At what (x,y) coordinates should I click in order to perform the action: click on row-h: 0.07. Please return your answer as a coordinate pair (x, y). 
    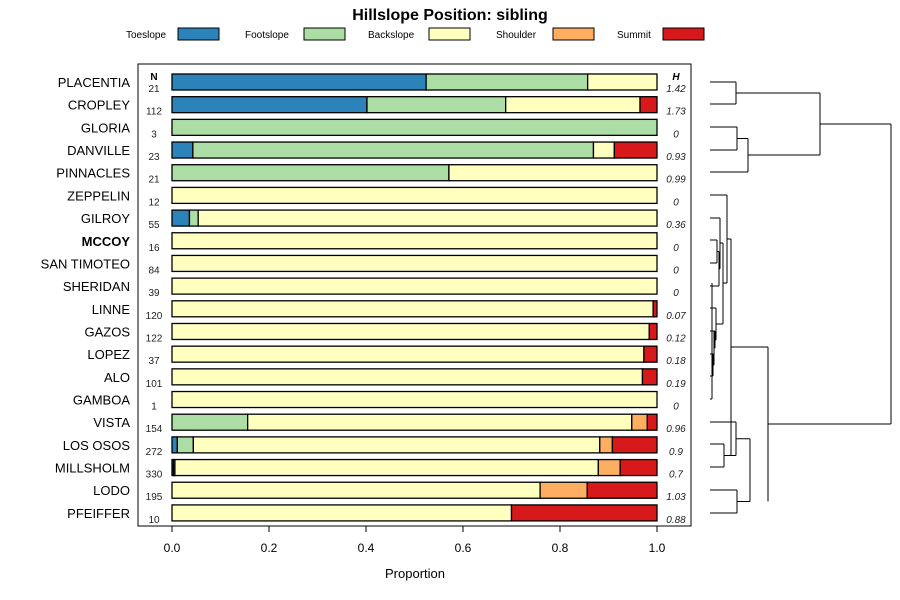
    Looking at the image, I should click on (676, 316).